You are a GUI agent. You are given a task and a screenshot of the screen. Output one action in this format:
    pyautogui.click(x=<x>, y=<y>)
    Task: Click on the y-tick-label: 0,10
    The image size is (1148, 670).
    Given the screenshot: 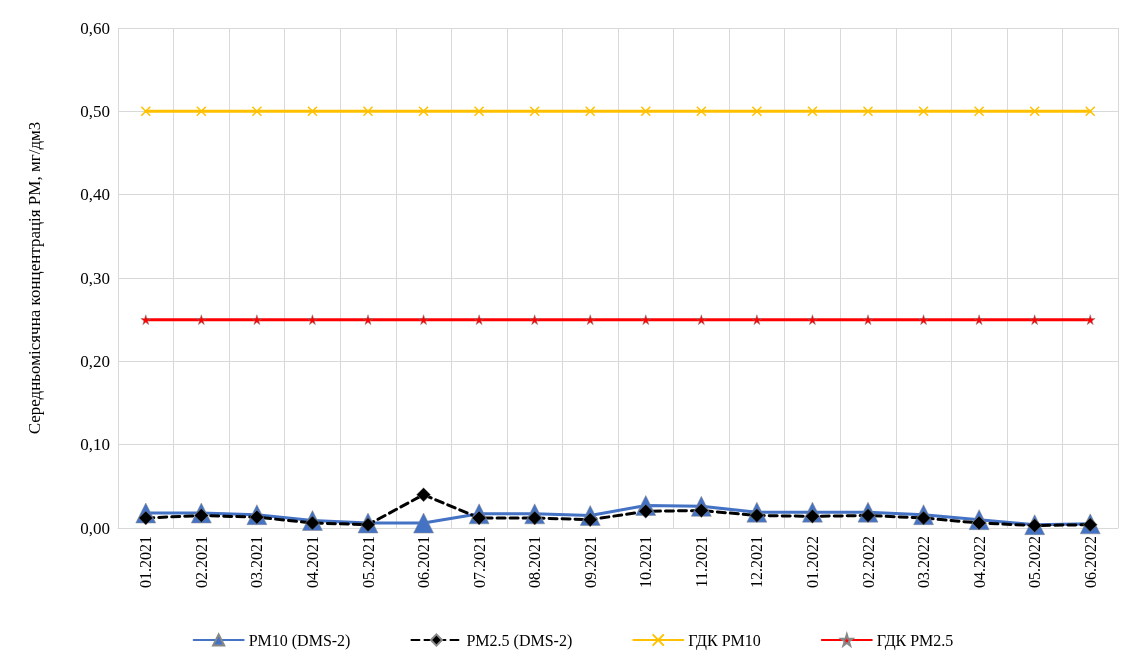 What is the action you would take?
    pyautogui.click(x=95, y=445)
    